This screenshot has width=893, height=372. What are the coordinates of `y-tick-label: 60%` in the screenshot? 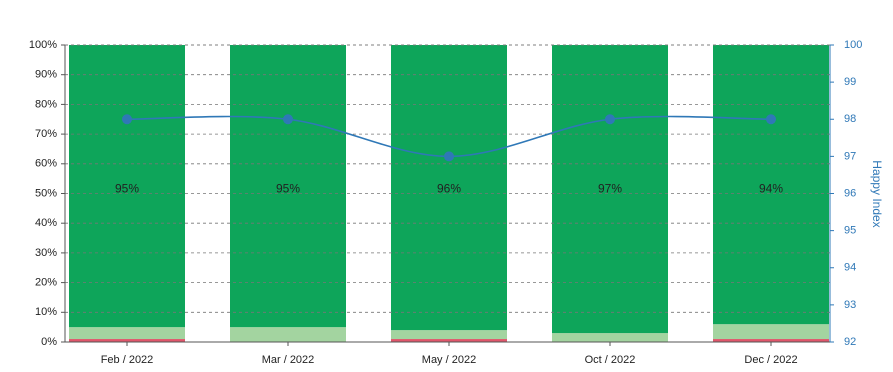 It's located at (46, 164).